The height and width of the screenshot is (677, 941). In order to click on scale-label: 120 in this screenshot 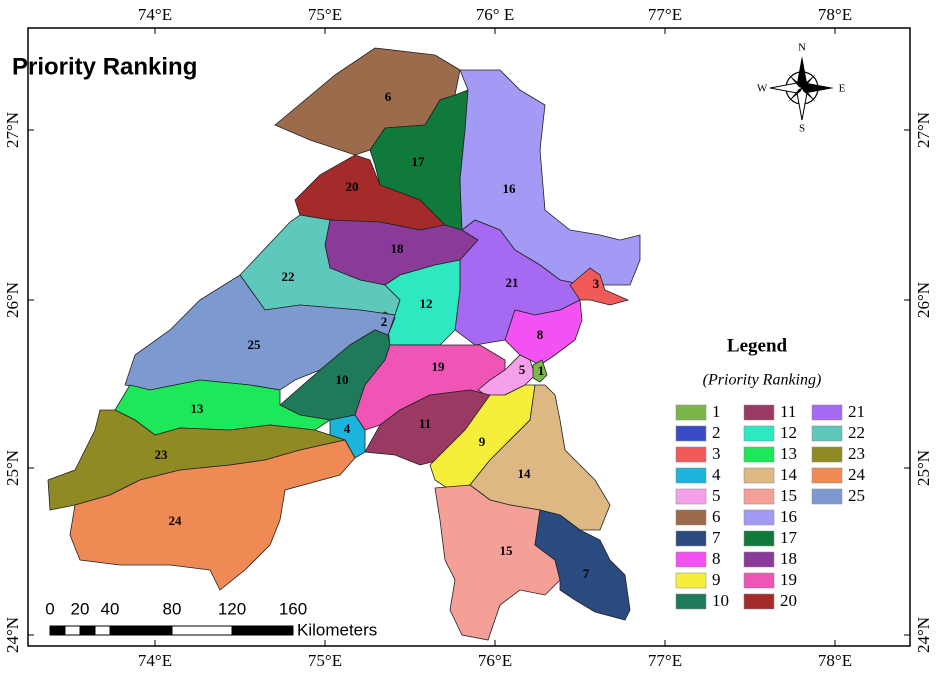, I will do `click(232, 608)`.